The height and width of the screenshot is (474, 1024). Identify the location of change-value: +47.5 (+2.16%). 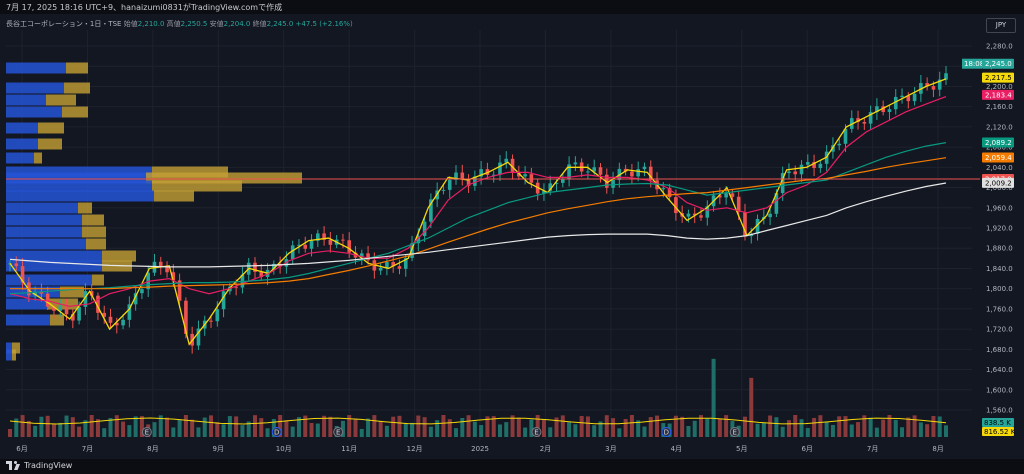
(324, 24).